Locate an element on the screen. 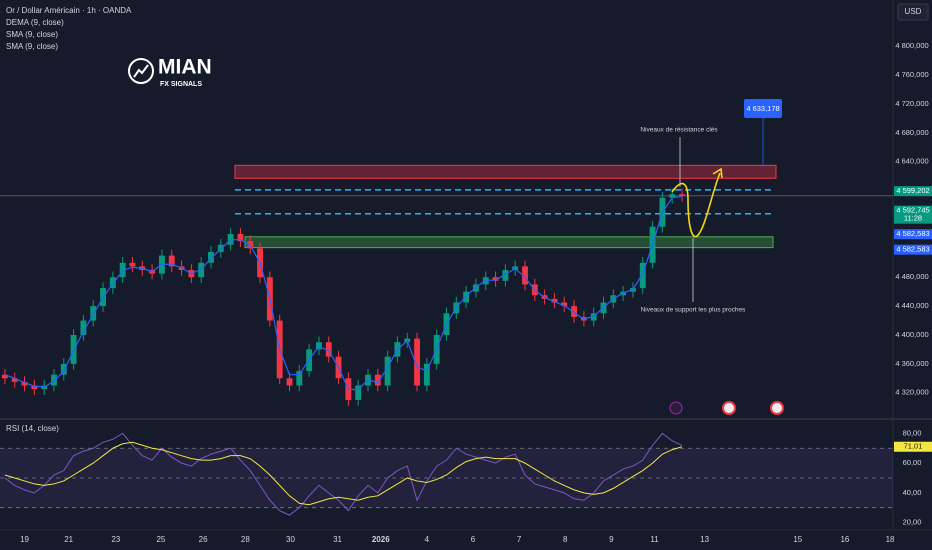 The image size is (932, 550). x-tick-label: 16 is located at coordinates (844, 539).